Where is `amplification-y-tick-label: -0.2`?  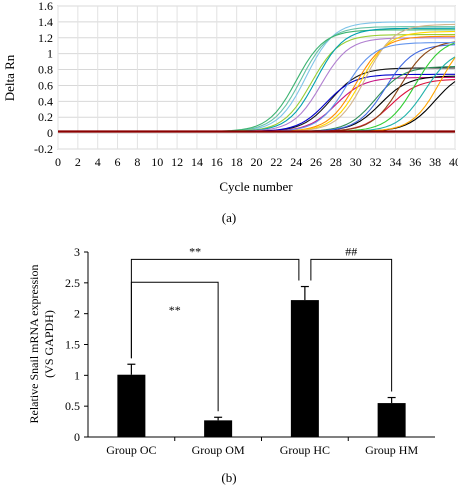 amplification-y-tick-label: -0.2 is located at coordinates (43, 149).